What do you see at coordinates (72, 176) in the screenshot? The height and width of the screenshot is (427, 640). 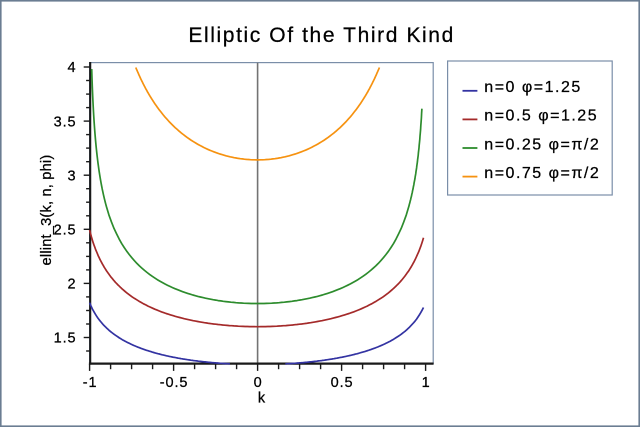 I see `svg-text: 3` at bounding box center [72, 176].